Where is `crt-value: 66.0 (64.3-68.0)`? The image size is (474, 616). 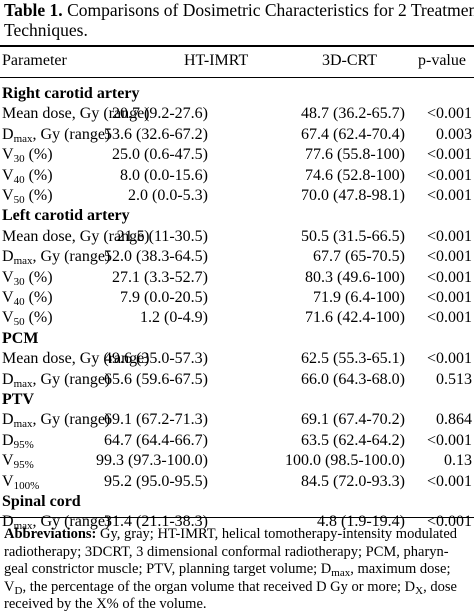 crt-value: 66.0 (64.3-68.0) is located at coordinates (353, 379).